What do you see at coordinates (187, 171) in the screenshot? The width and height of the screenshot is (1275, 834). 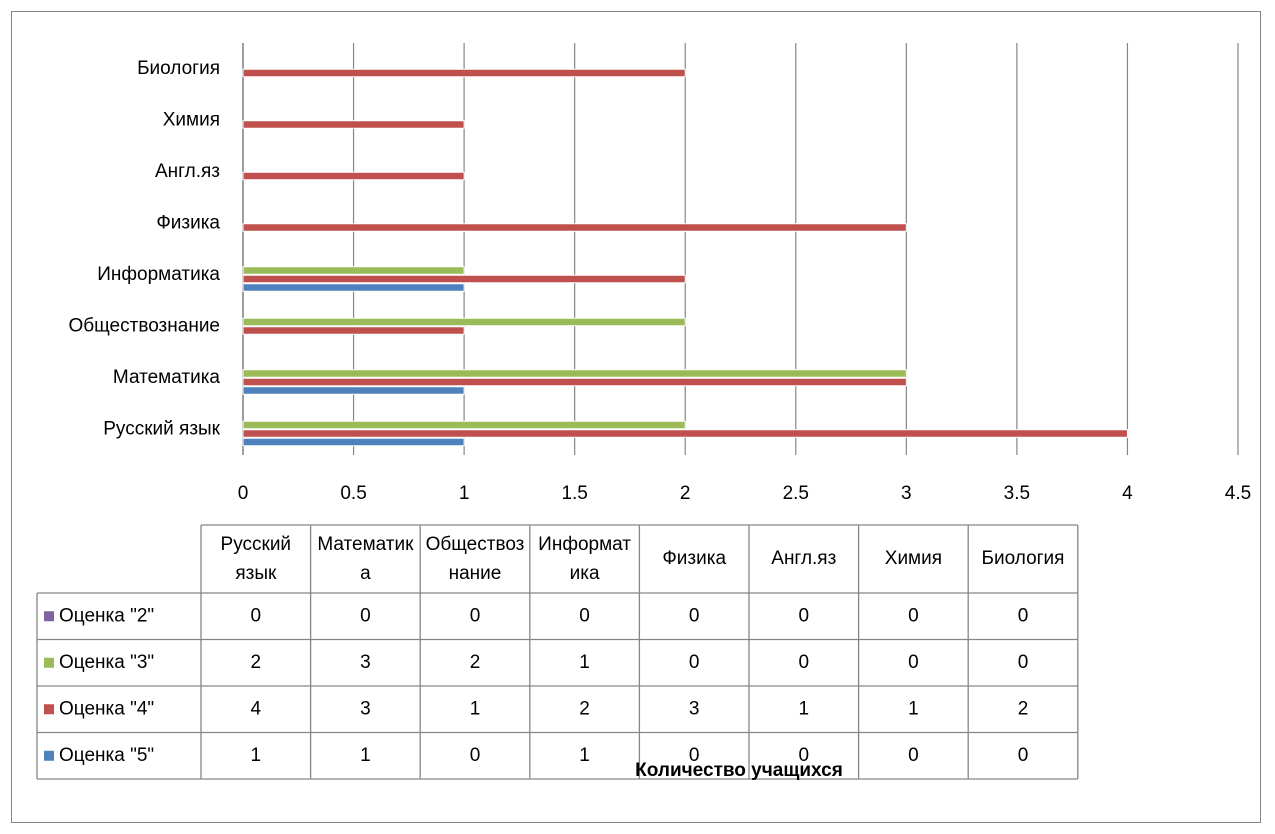 I see `category-label: Англ.яз` at bounding box center [187, 171].